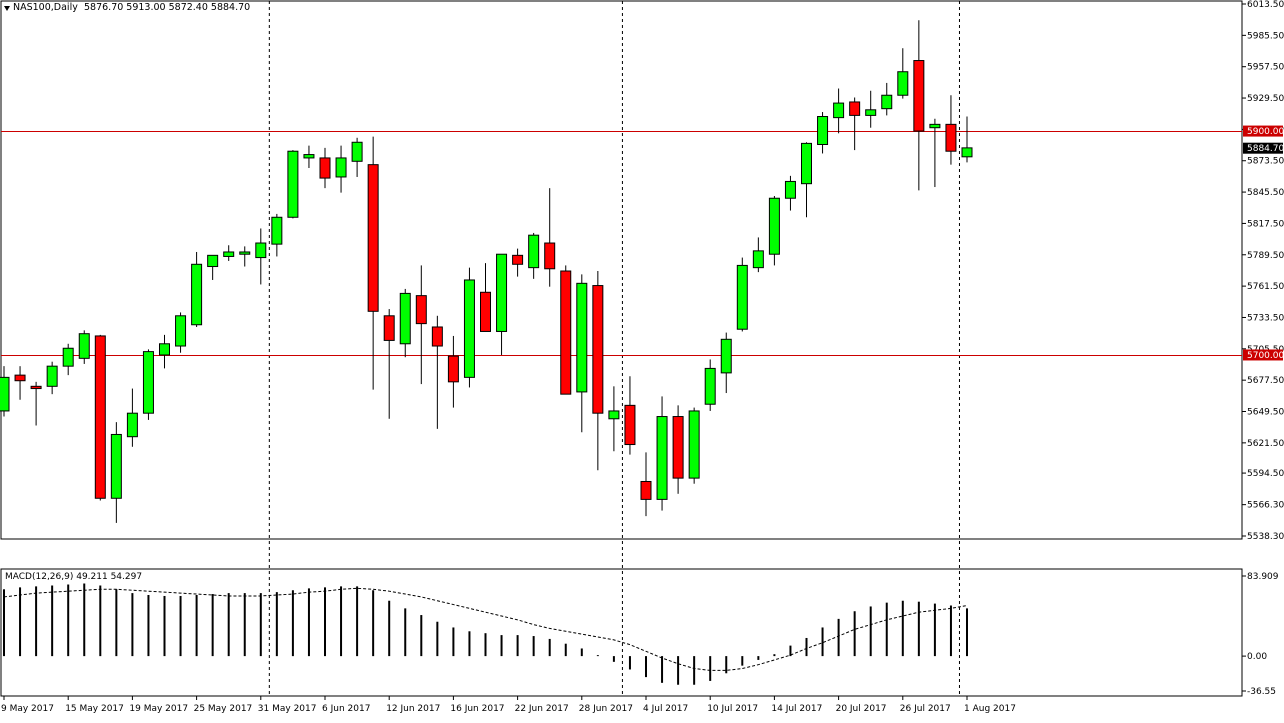  What do you see at coordinates (74, 577) in the screenshot?
I see `macd-label: MACD(12,26,9) 49.211 54.297` at bounding box center [74, 577].